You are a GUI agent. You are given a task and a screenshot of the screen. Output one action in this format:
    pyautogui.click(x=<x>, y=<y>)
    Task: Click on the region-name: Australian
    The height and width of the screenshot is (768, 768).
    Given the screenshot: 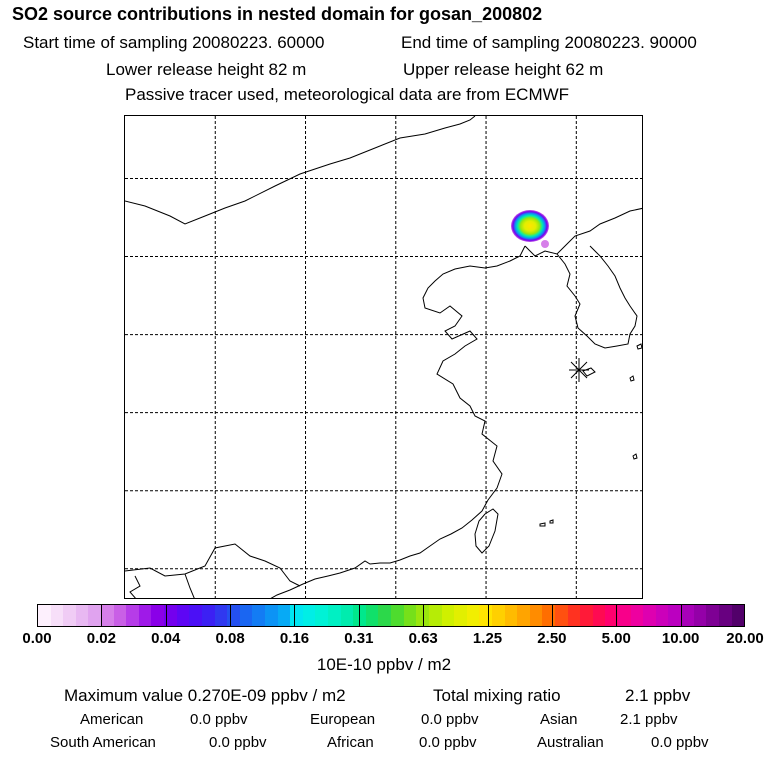 What is the action you would take?
    pyautogui.click(x=570, y=742)
    